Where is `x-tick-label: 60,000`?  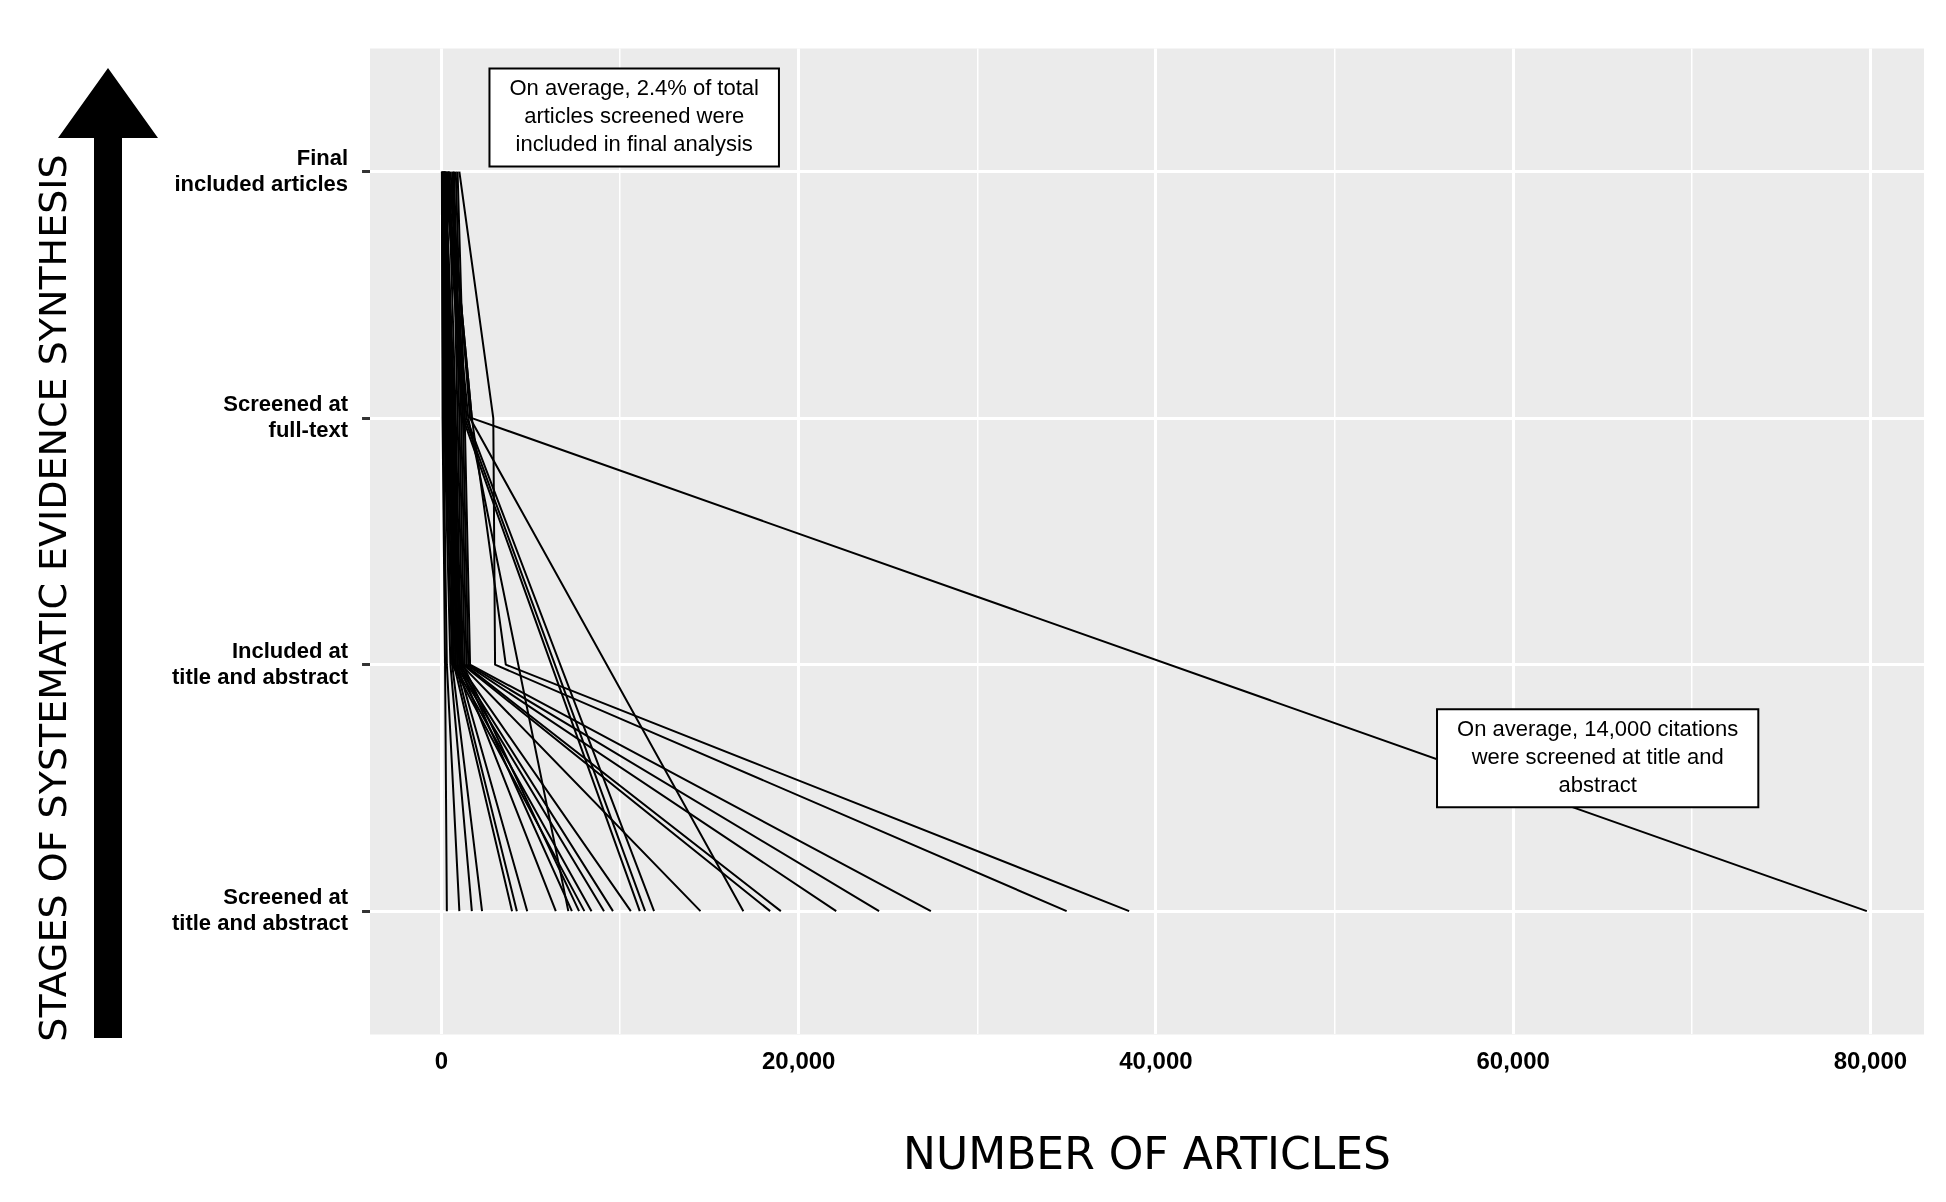 x-tick-label: 60,000 is located at coordinates (1513, 1061).